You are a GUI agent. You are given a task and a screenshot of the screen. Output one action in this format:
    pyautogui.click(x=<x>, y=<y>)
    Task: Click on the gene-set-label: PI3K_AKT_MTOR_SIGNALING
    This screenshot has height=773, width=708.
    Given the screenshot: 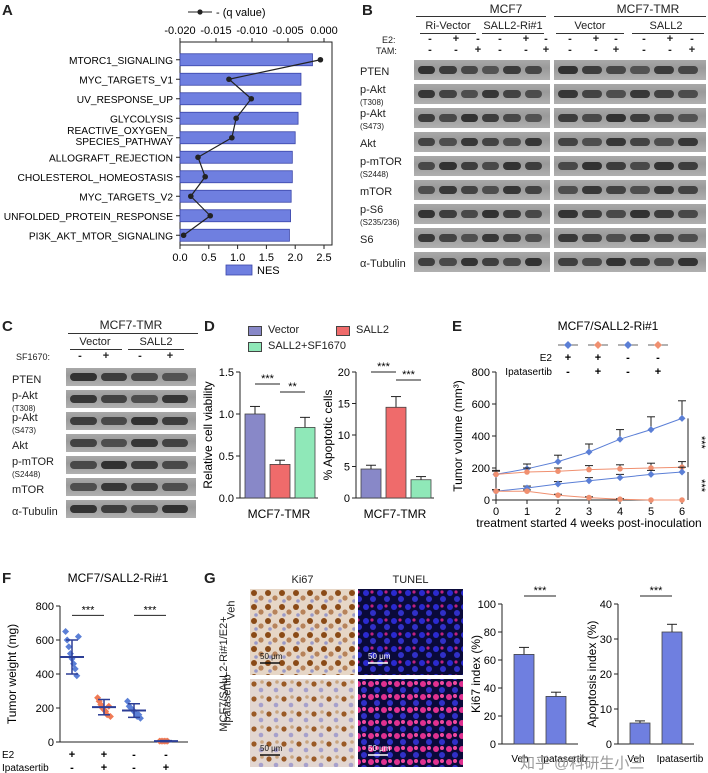 What is the action you would take?
    pyautogui.click(x=101, y=236)
    